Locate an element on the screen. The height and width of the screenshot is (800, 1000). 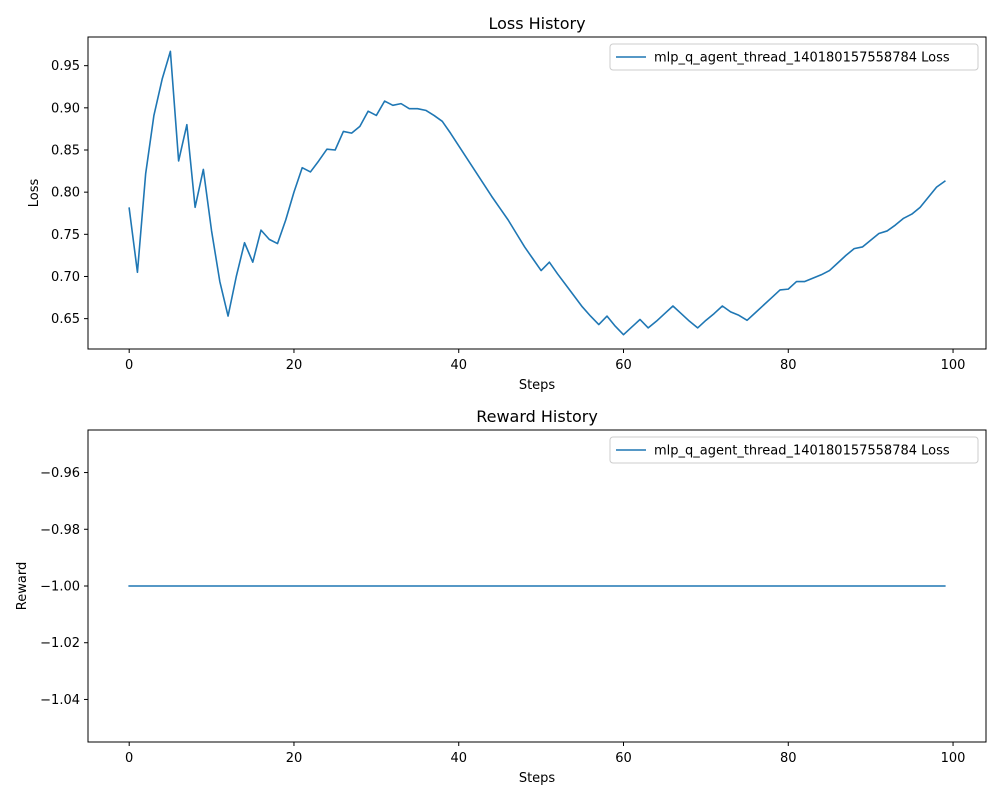
y-tick-label: −1.04 is located at coordinates (60, 700).